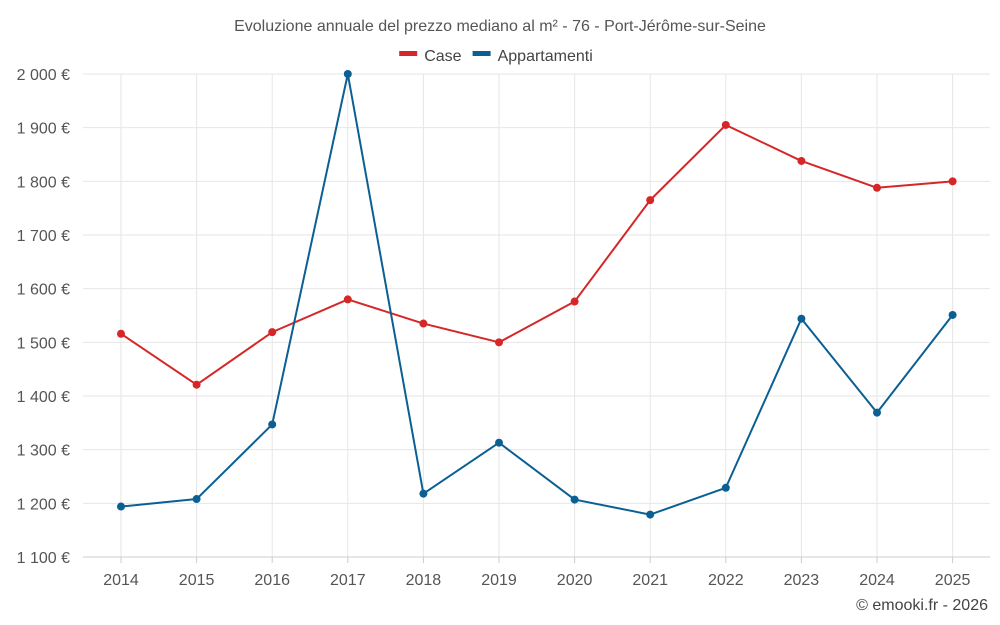 The image size is (1000, 625). Describe the element at coordinates (43, 290) in the screenshot. I see `y-tick-label: 1 600 €` at that location.